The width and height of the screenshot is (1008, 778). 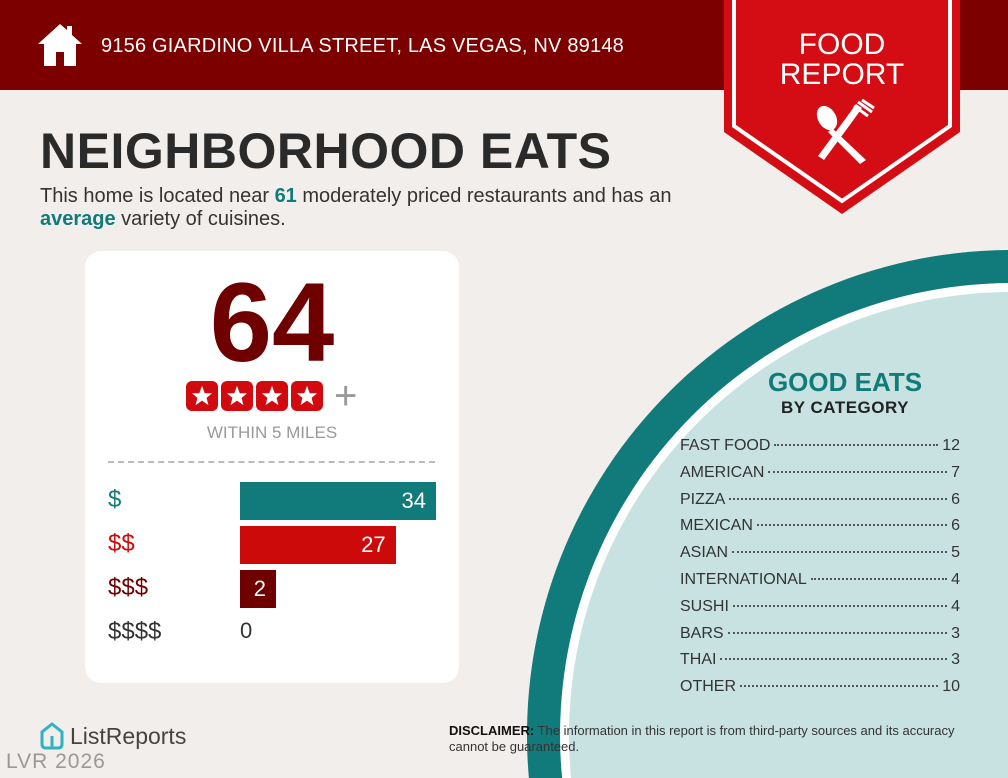 I want to click on category-item: FAST FOOD 12, so click(x=820, y=450).